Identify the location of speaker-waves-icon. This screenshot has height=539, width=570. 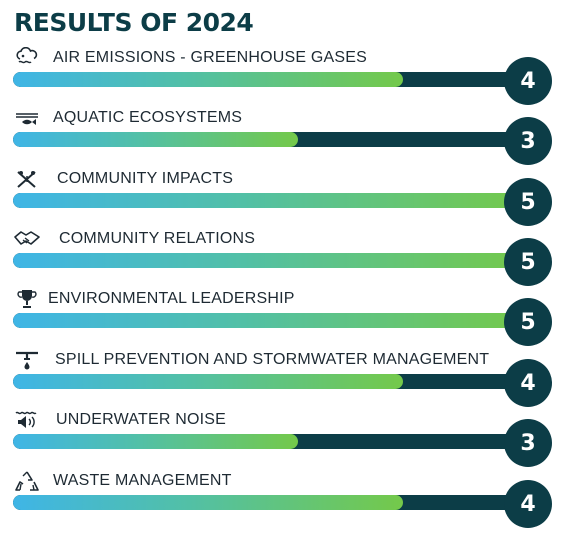
(27, 420).